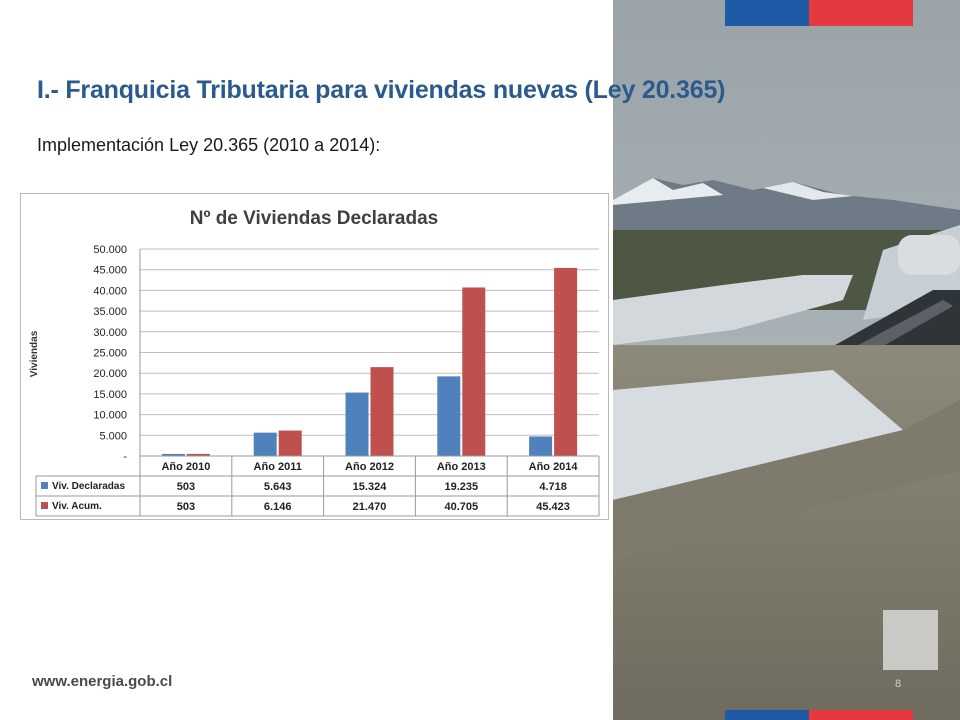 The width and height of the screenshot is (960, 720). I want to click on y-tick-label: 15.000, so click(110, 395).